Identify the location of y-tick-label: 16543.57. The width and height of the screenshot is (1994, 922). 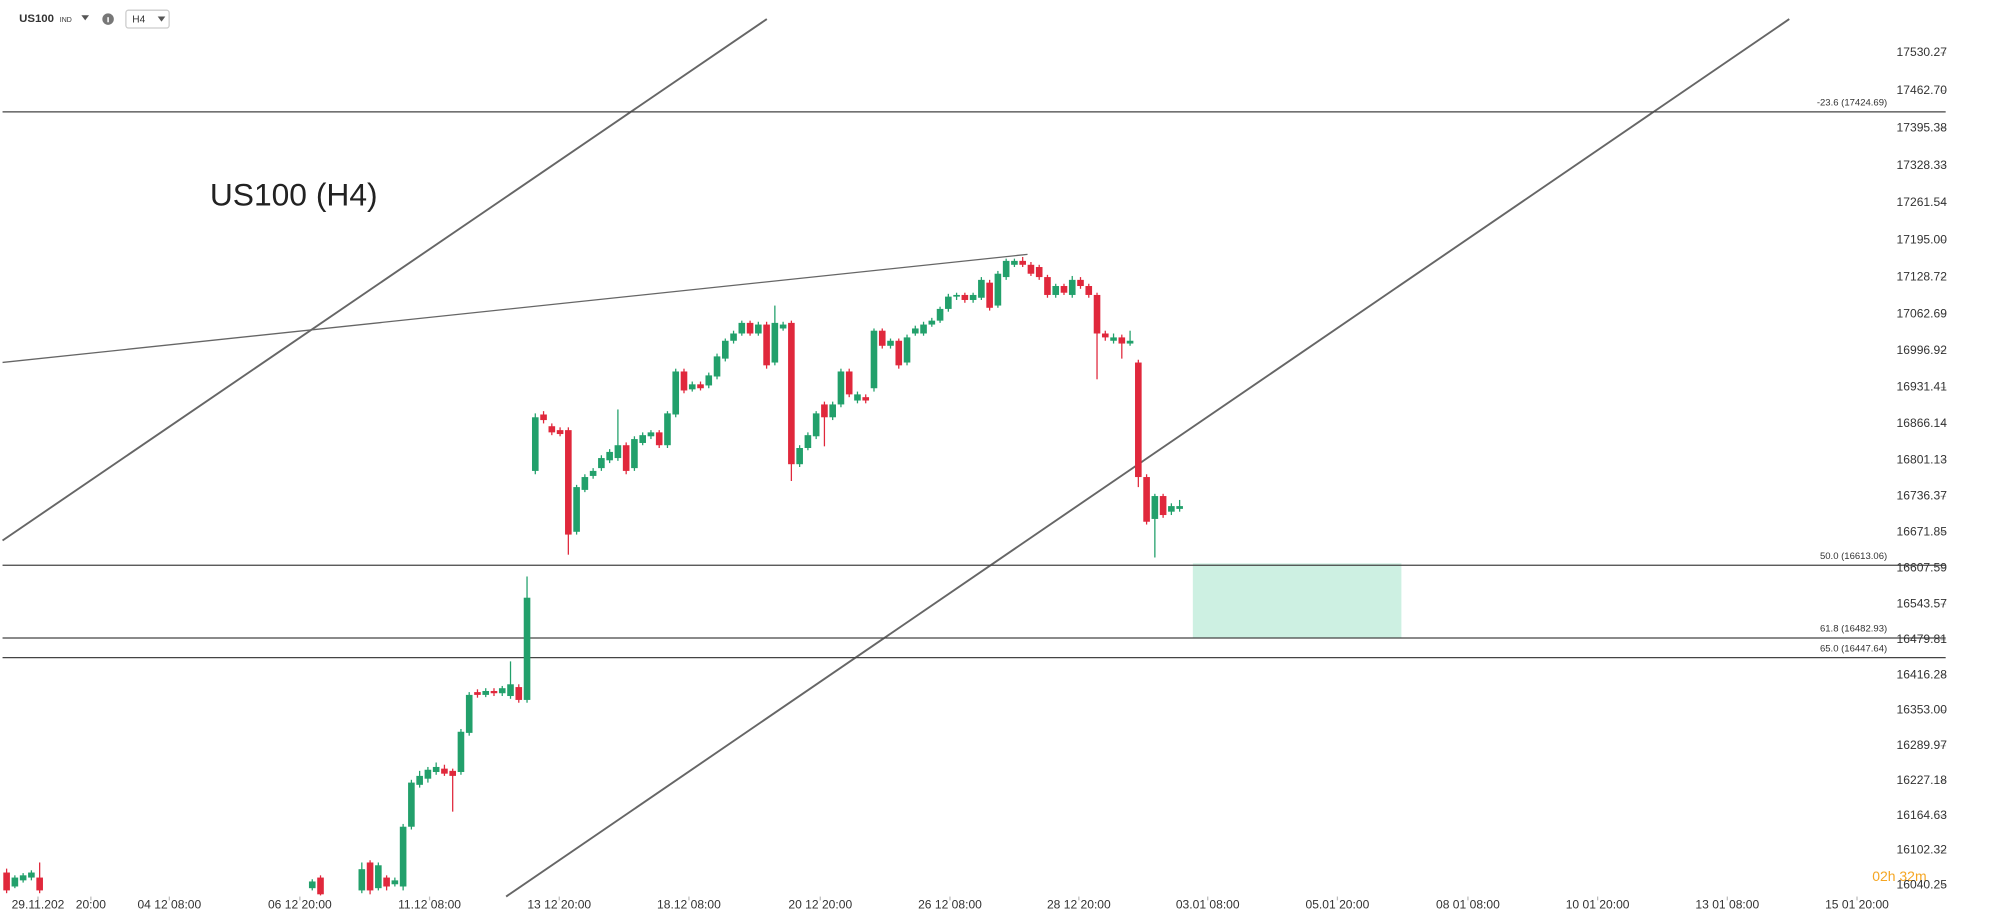
(1922, 603).